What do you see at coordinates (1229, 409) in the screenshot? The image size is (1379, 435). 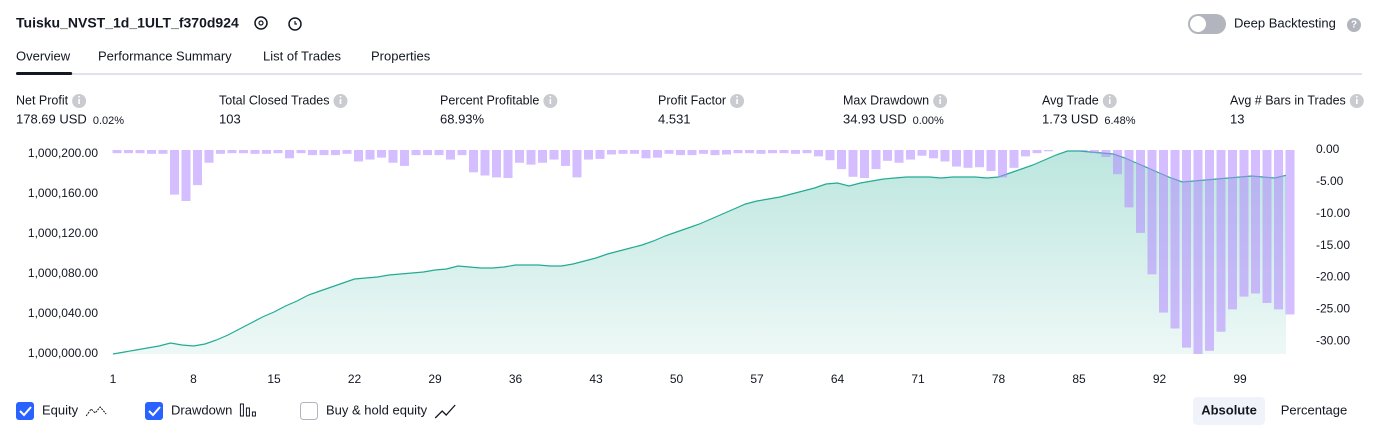 I see `scale-button: Absolute` at bounding box center [1229, 409].